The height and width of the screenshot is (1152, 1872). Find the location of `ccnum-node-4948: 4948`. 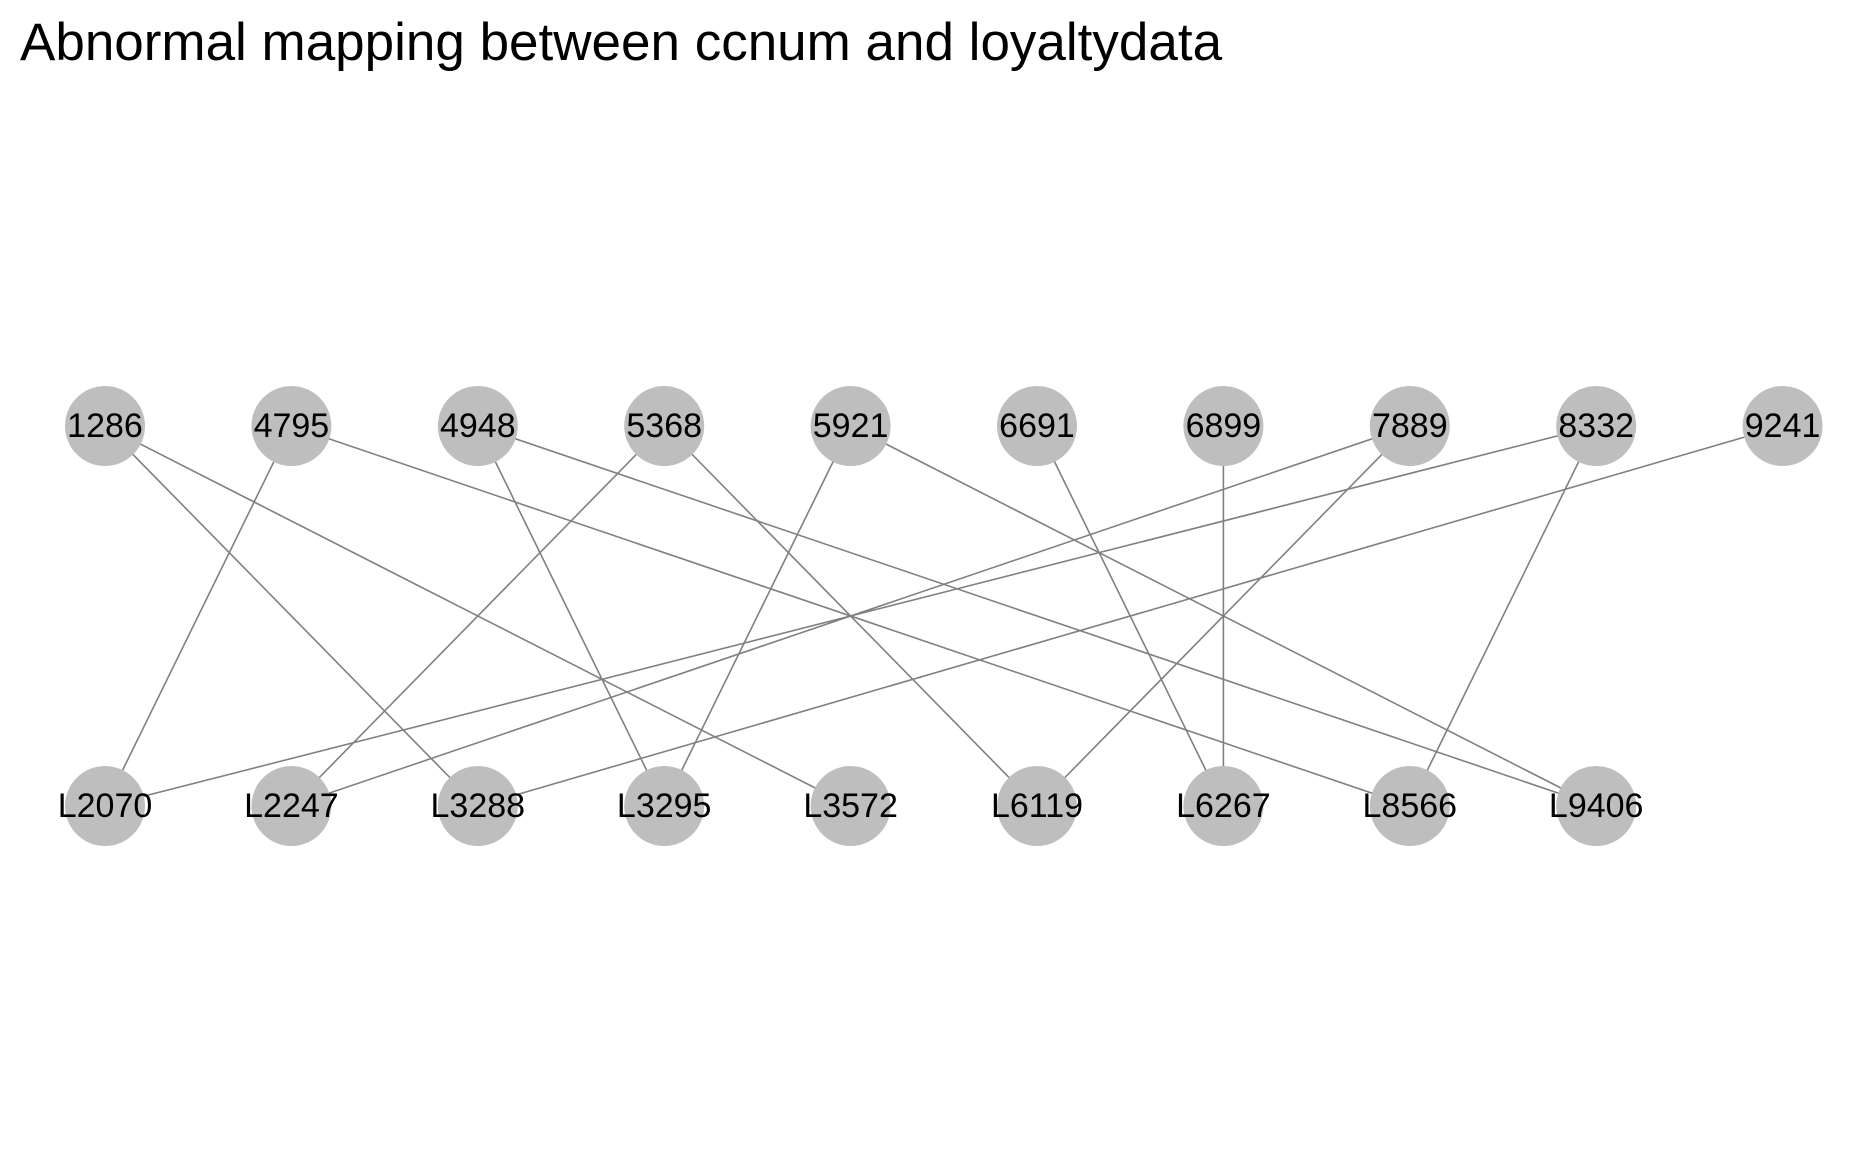

ccnum-node-4948: 4948 is located at coordinates (477, 426).